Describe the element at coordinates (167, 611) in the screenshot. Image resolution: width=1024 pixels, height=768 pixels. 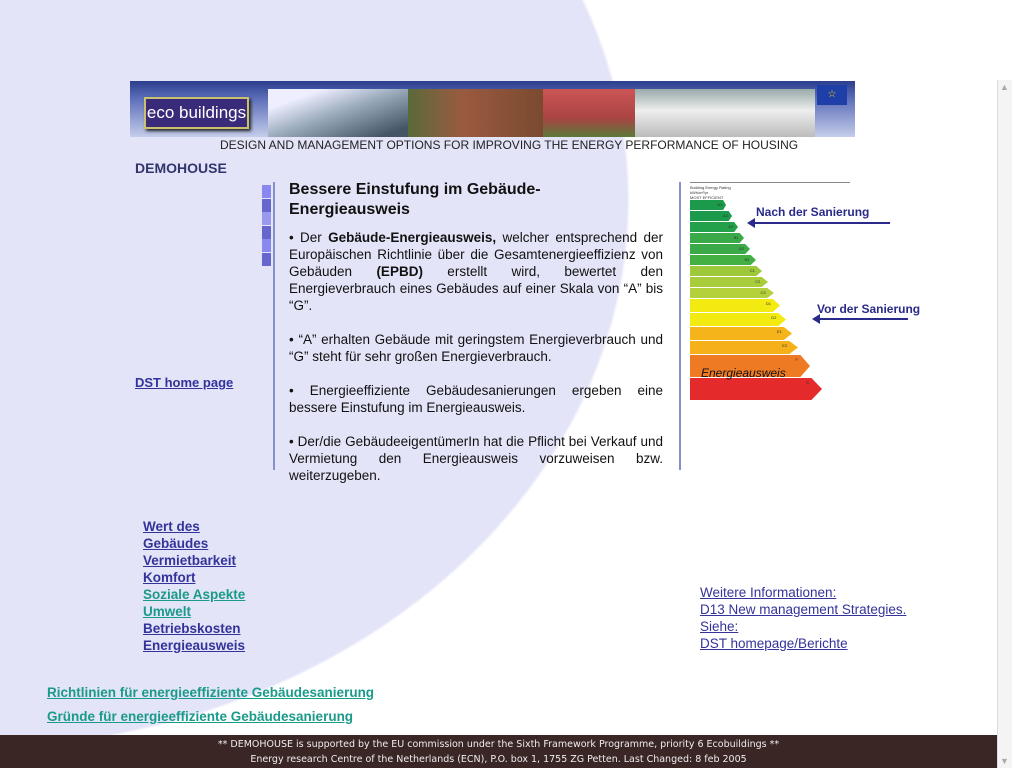
I see `nav-link: Umwelt` at that location.